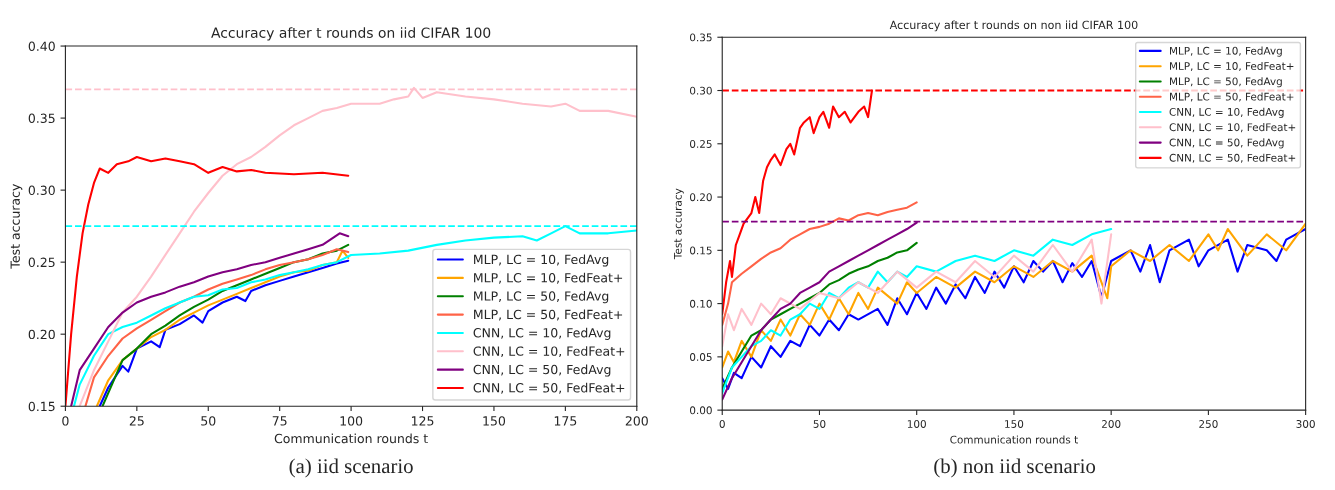 Image resolution: width=1335 pixels, height=490 pixels. I want to click on x-tick-label: 125, so click(422, 421).